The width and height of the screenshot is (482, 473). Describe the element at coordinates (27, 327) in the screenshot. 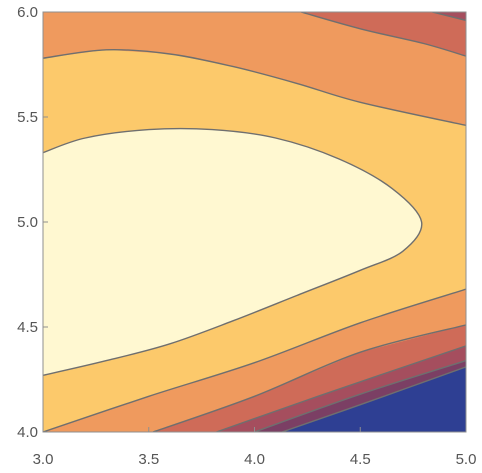

I see `y-tick-label: 4.5` at that location.